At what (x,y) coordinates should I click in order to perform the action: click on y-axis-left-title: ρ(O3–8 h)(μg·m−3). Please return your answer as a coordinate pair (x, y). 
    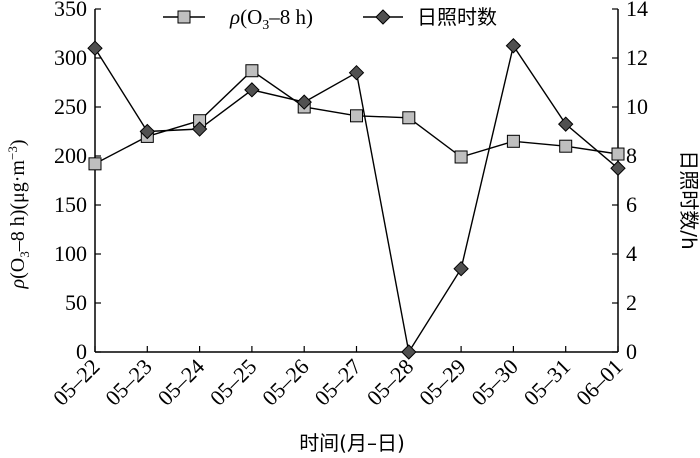
    Looking at the image, I should click on (18, 214).